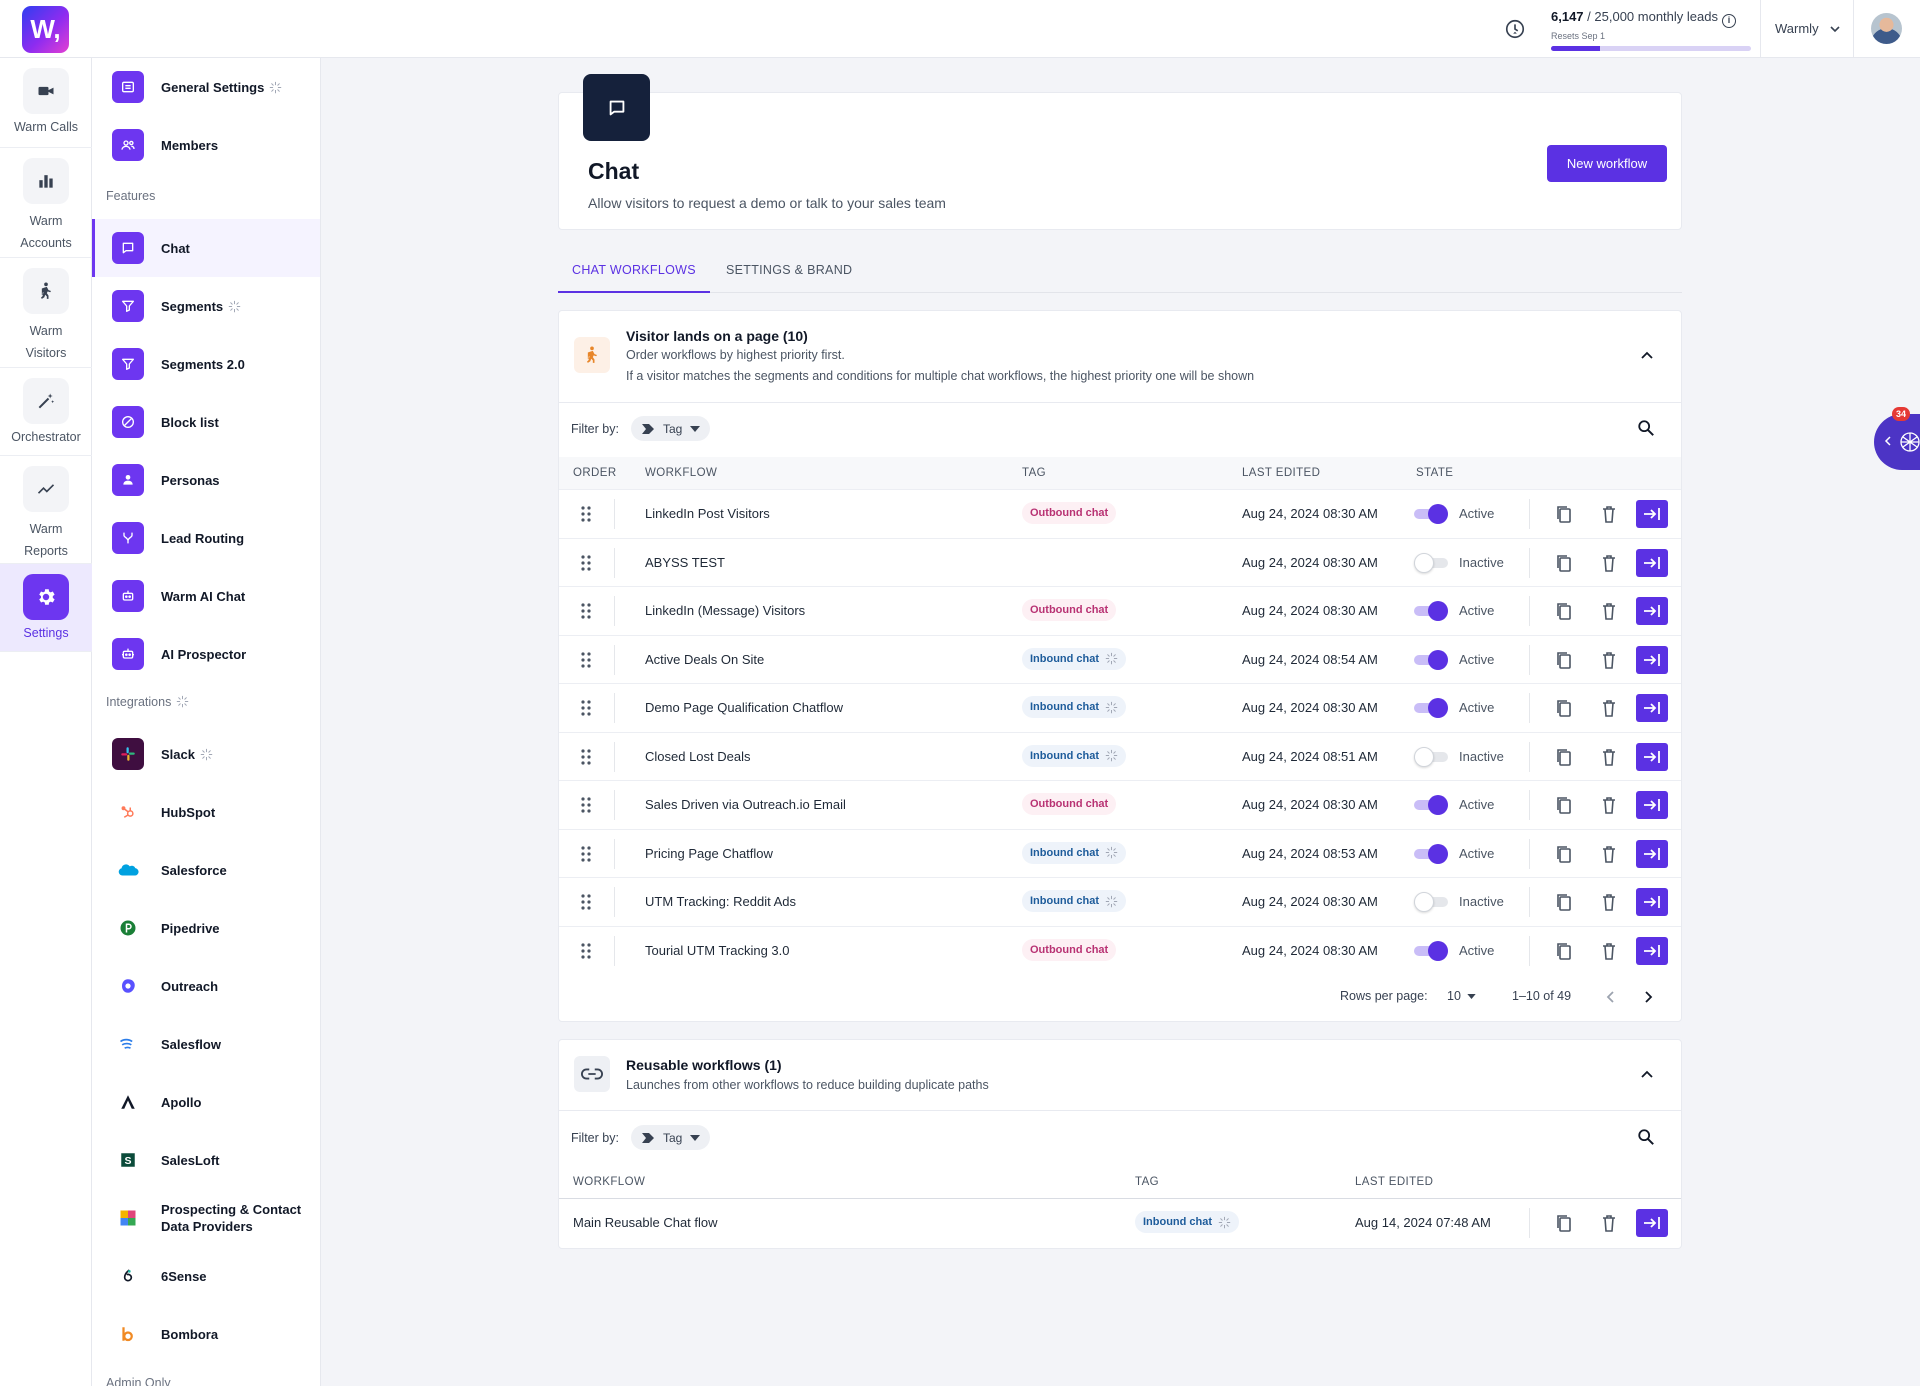 The width and height of the screenshot is (1920, 1386). What do you see at coordinates (46, 608) in the screenshot?
I see `rail-item-settings: Settings` at bounding box center [46, 608].